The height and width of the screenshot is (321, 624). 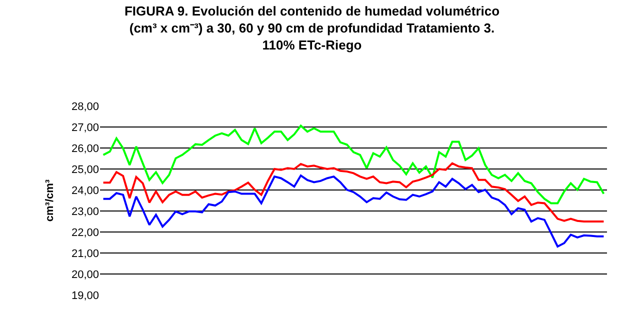 I want to click on y-tick-label: 28,00, so click(x=85, y=106).